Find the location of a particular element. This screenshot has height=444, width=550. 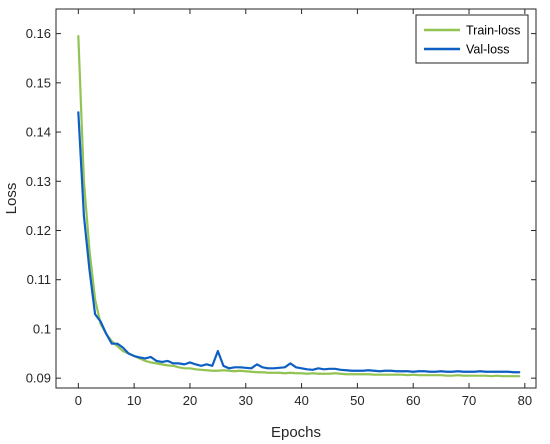

y-tick-label: 0.09 is located at coordinates (38, 378).